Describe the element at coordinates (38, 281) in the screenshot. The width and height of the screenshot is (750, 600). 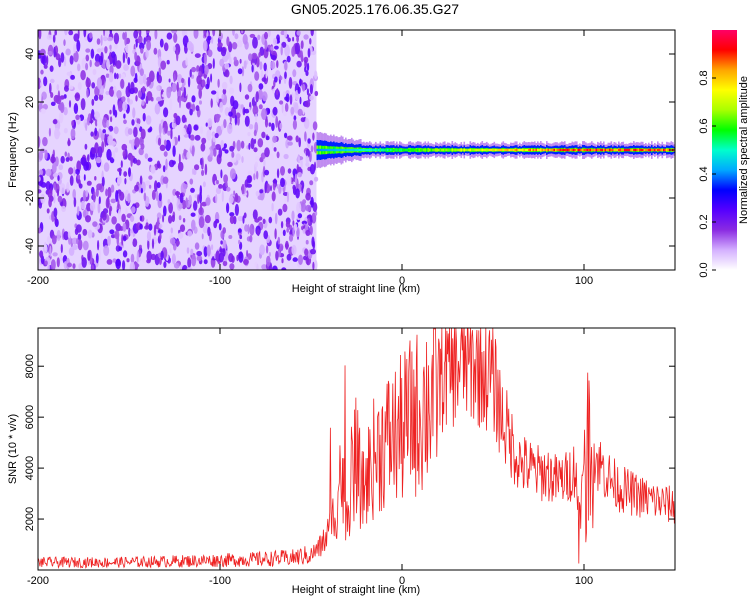
I see `x-tick-label: -200` at that location.